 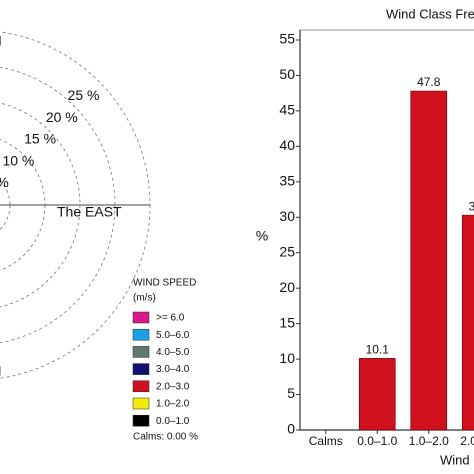 What do you see at coordinates (287, 110) in the screenshot?
I see `y-tick-label: 45` at bounding box center [287, 110].